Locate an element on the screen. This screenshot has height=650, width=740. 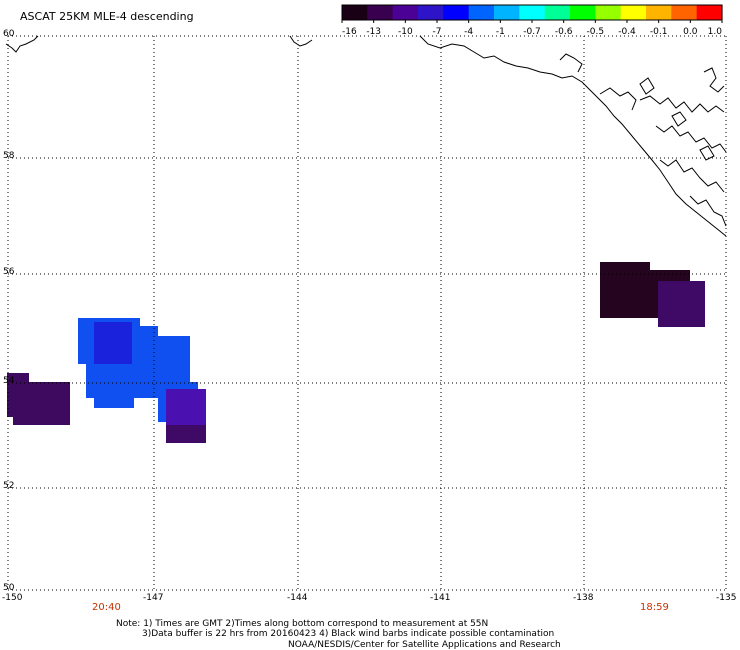
kodiak-coast is located at coordinates (22, 44).